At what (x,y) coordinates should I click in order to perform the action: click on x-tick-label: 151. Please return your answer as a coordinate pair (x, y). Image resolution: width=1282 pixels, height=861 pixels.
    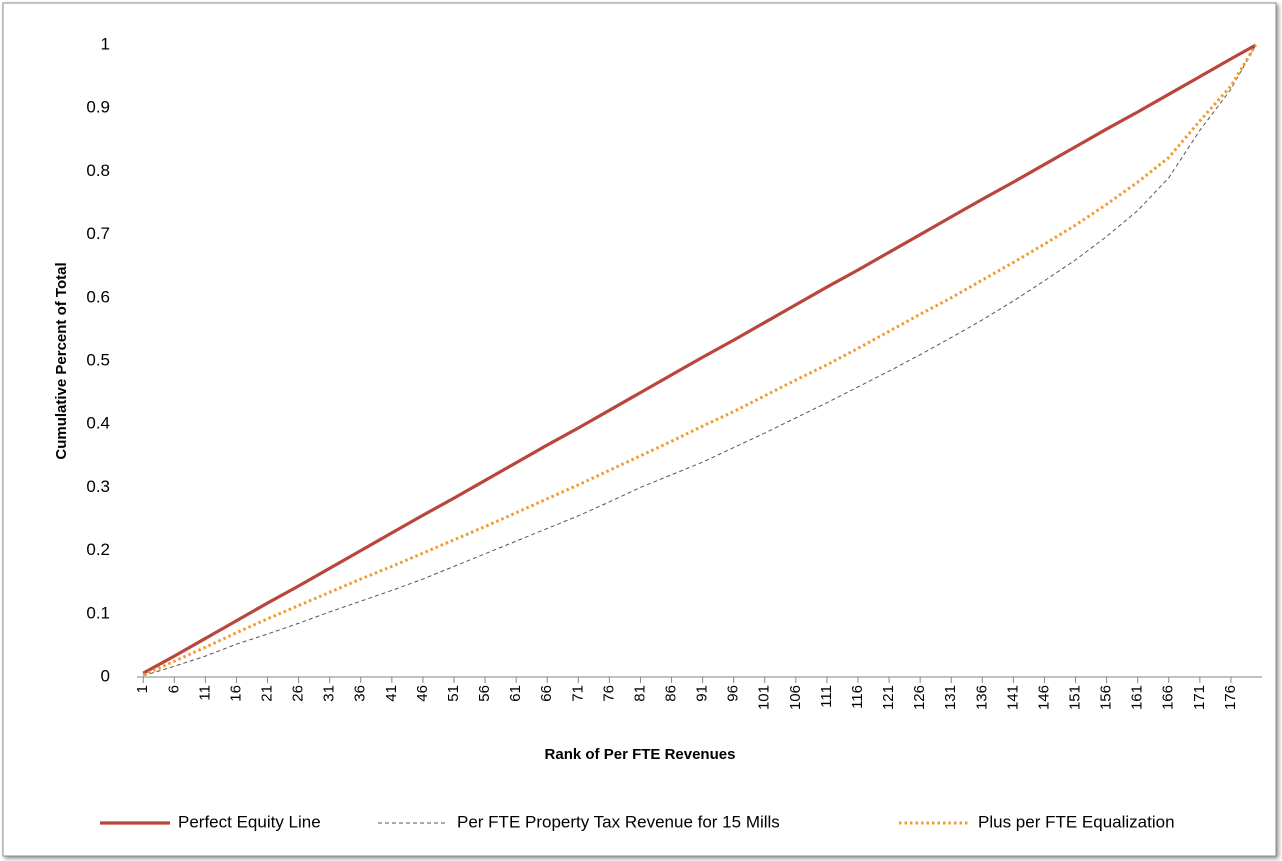
    Looking at the image, I should click on (1075, 697).